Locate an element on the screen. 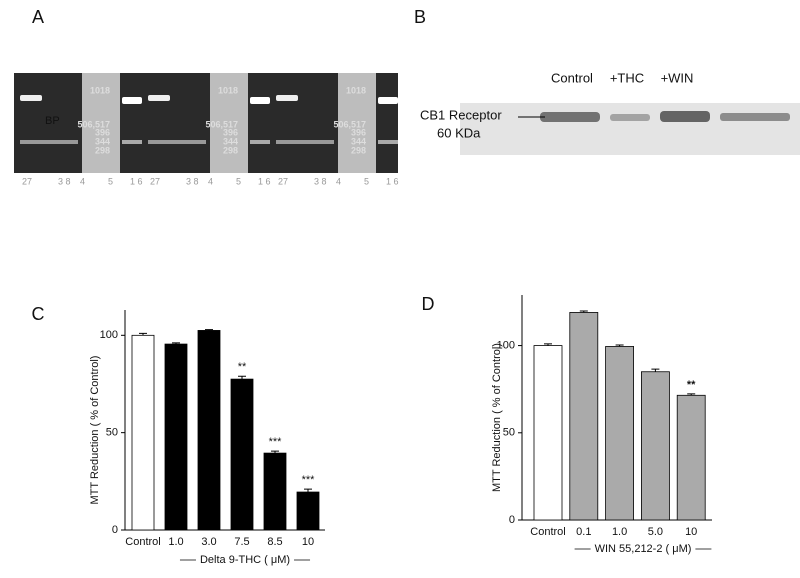 The height and width of the screenshot is (578, 800). band-label: CB1 Receptor is located at coordinates (461, 114).